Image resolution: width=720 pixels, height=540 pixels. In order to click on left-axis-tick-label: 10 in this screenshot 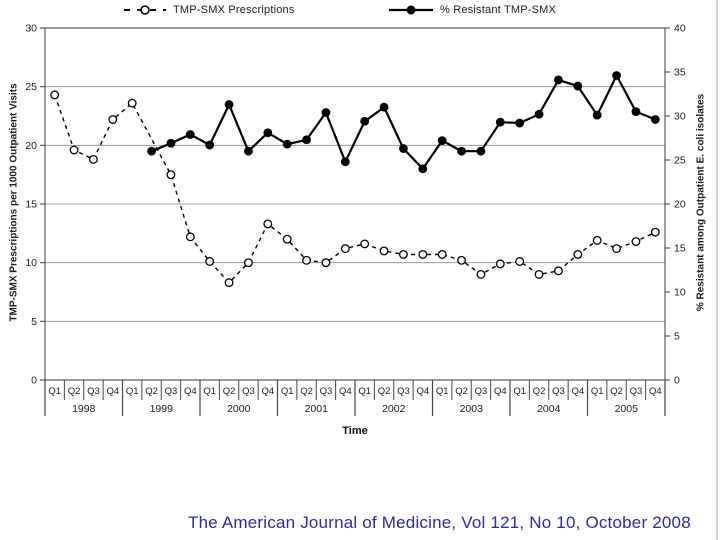, I will do `click(31, 263)`.